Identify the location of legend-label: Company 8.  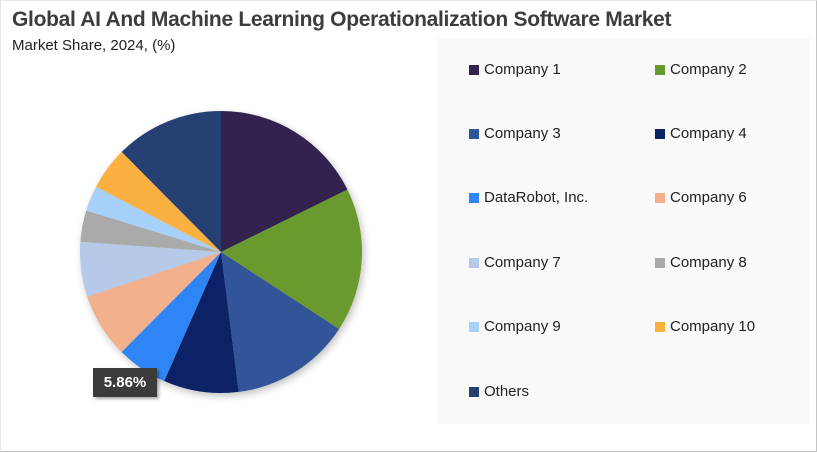
(708, 262).